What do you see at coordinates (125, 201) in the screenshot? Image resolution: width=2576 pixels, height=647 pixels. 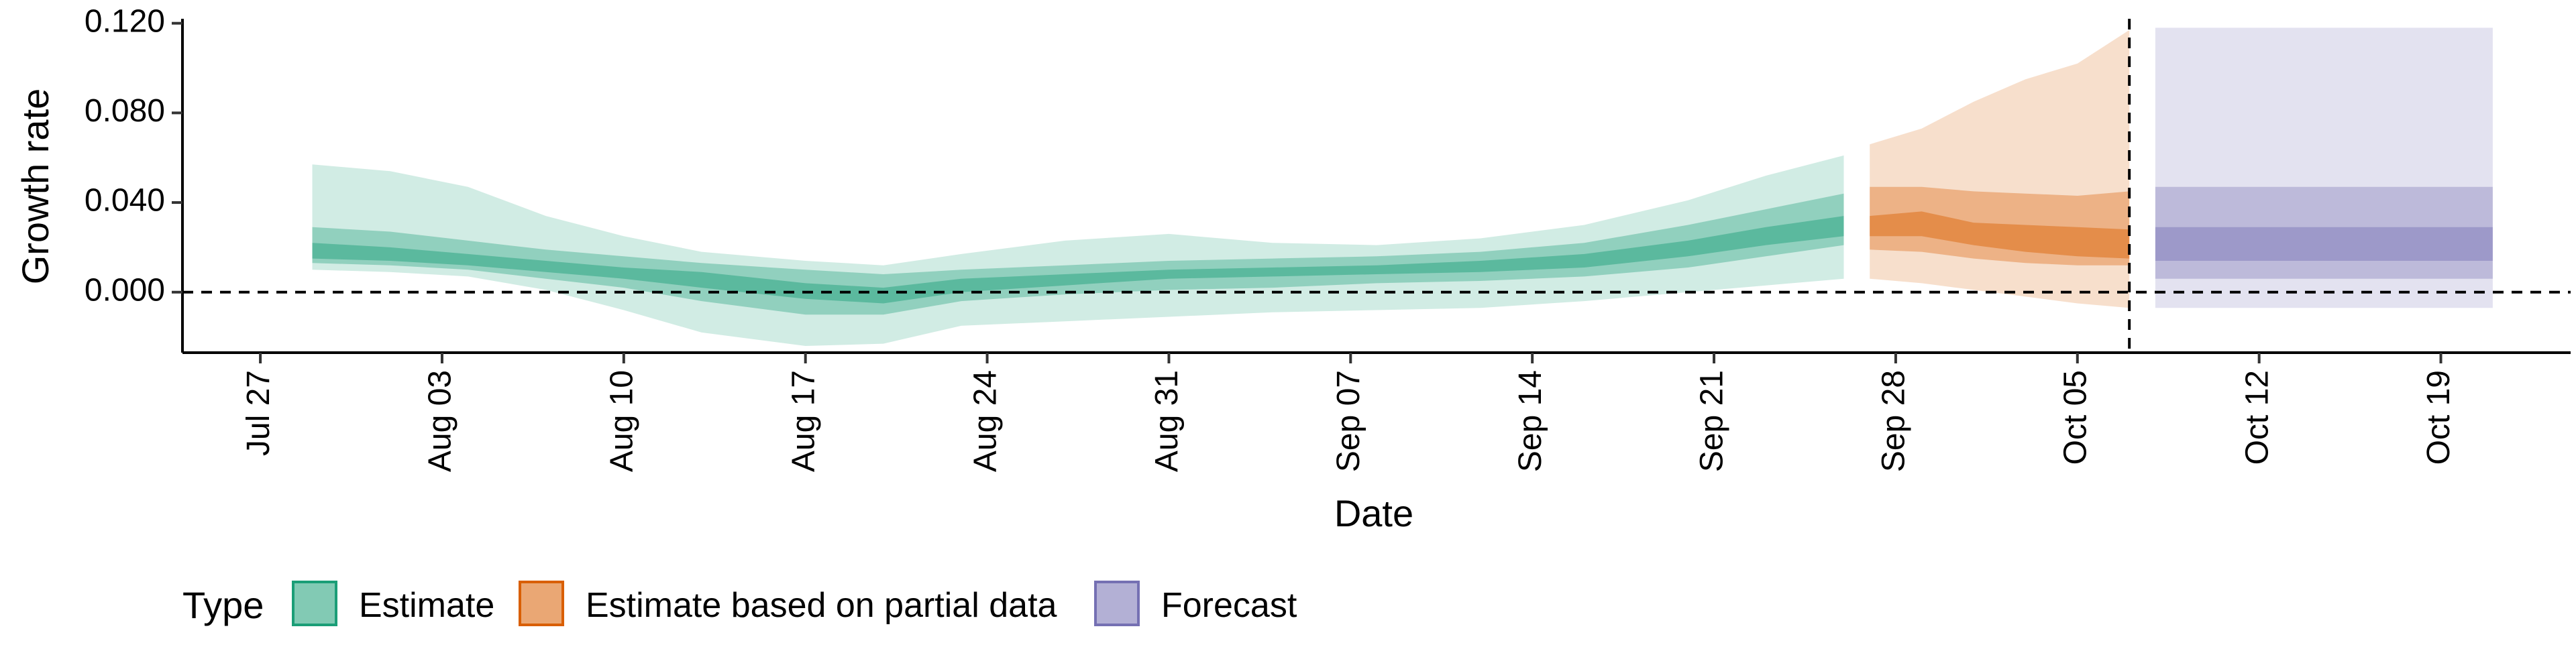 I see `y-tick-label: 0.040` at bounding box center [125, 201].